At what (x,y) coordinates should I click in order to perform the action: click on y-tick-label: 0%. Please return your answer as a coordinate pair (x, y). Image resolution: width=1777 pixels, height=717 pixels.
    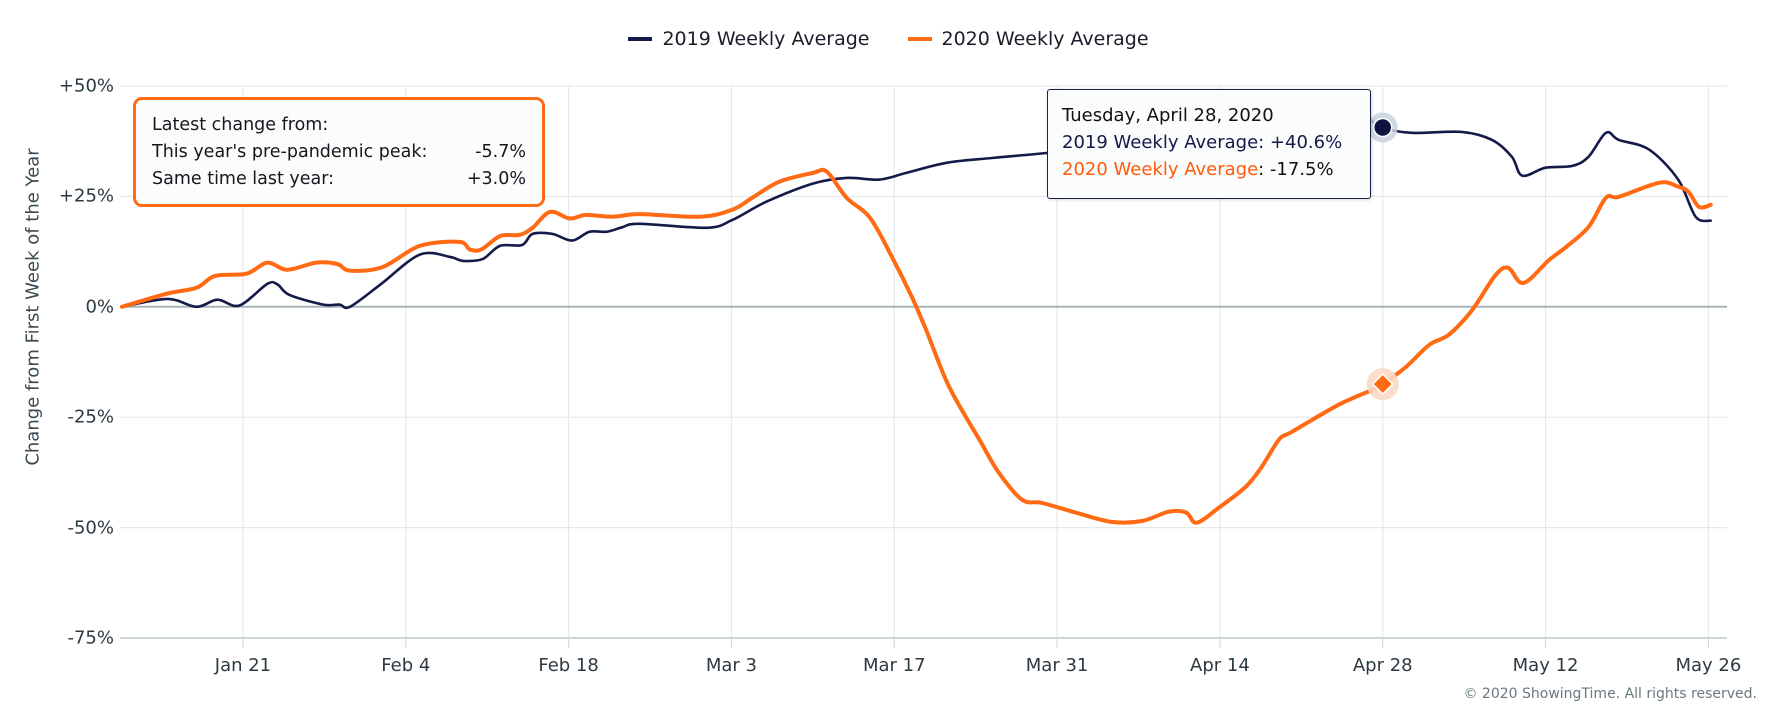
    Looking at the image, I should click on (99, 307).